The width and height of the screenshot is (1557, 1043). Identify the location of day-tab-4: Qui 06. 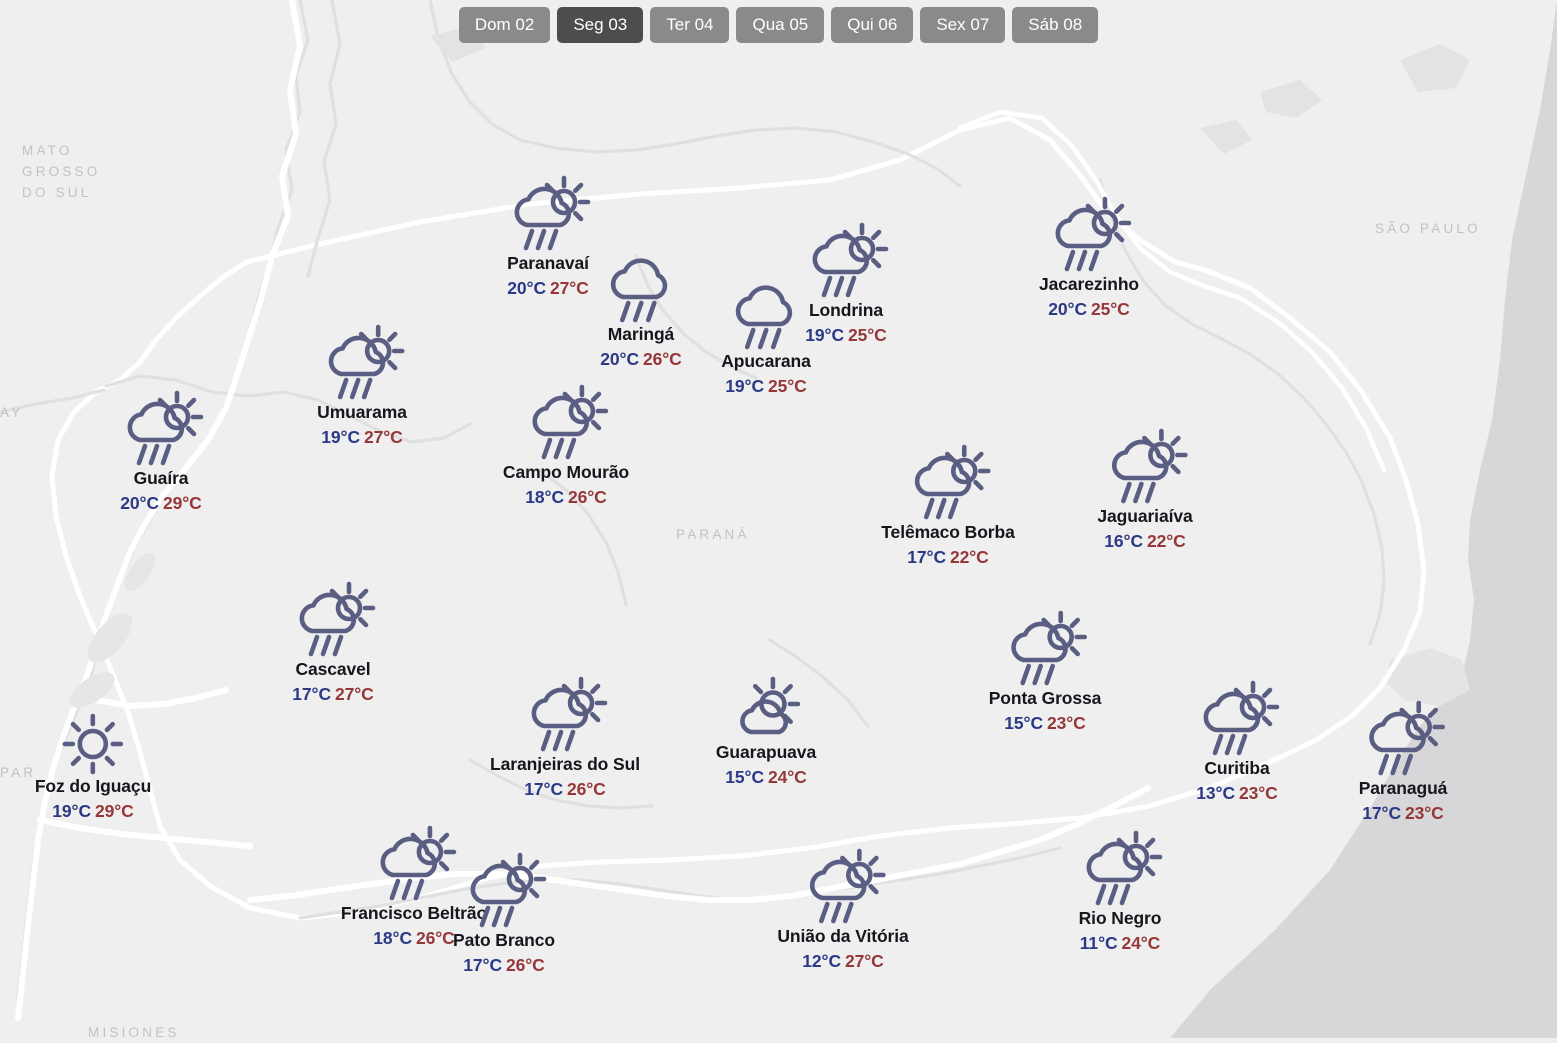
(872, 25).